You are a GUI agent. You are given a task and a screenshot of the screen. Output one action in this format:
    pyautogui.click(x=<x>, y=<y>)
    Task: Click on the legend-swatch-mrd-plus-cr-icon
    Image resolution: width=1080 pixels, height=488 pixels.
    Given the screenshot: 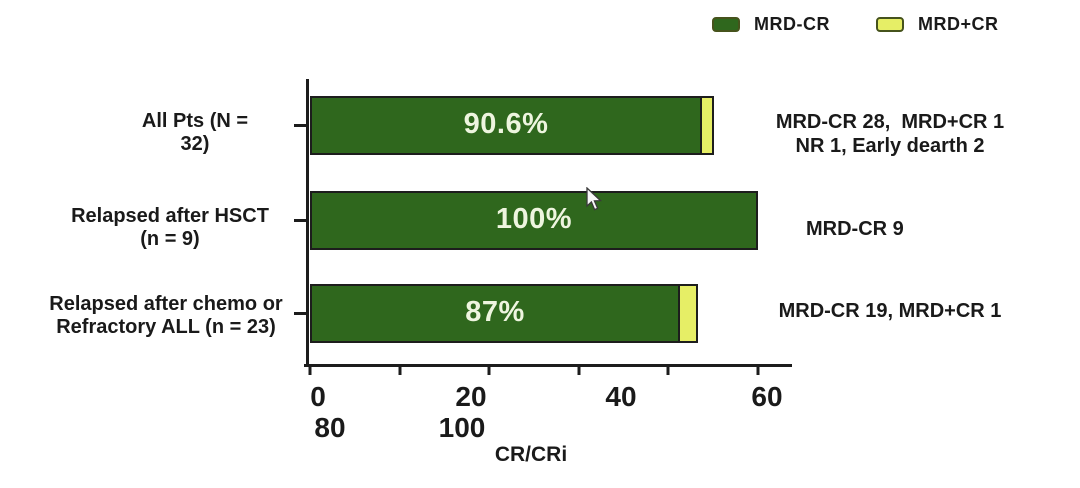 What is the action you would take?
    pyautogui.click(x=889, y=24)
    